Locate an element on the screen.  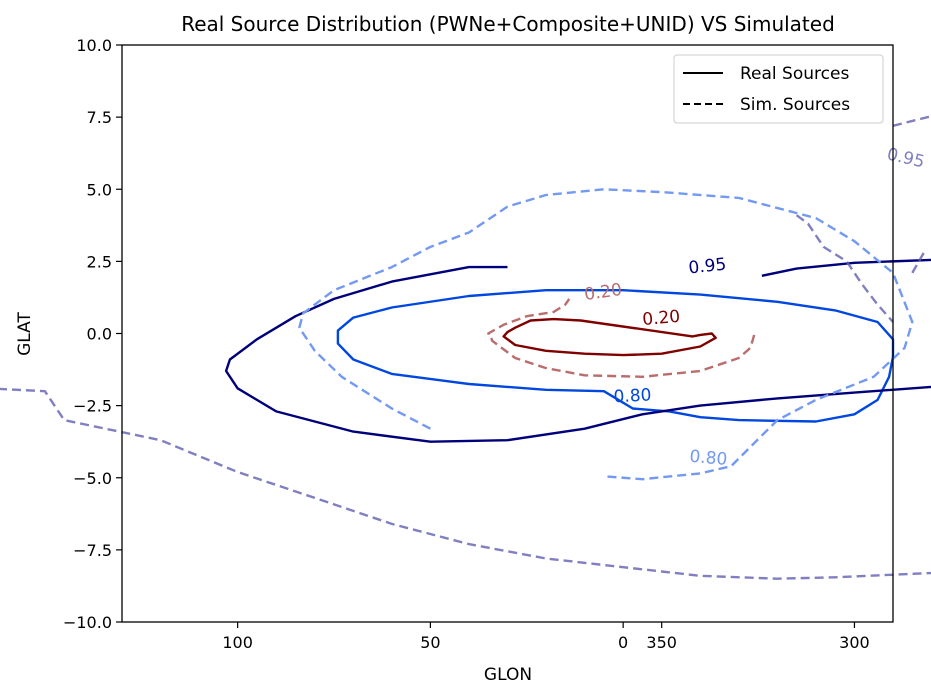
x-tick-label: 100 is located at coordinates (237, 642).